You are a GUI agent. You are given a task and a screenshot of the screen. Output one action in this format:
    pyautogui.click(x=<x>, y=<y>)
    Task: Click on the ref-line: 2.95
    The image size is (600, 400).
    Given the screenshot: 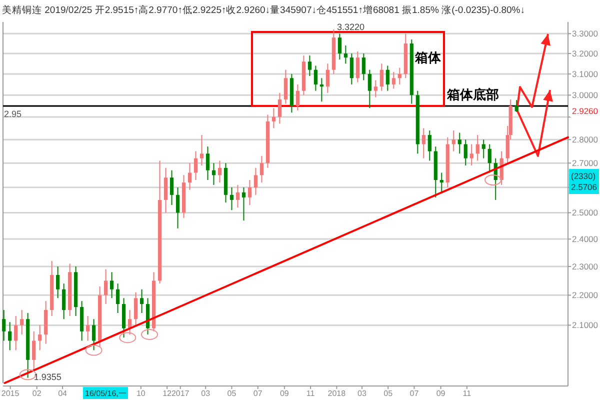 What is the action you would take?
    pyautogui.click(x=285, y=112)
    